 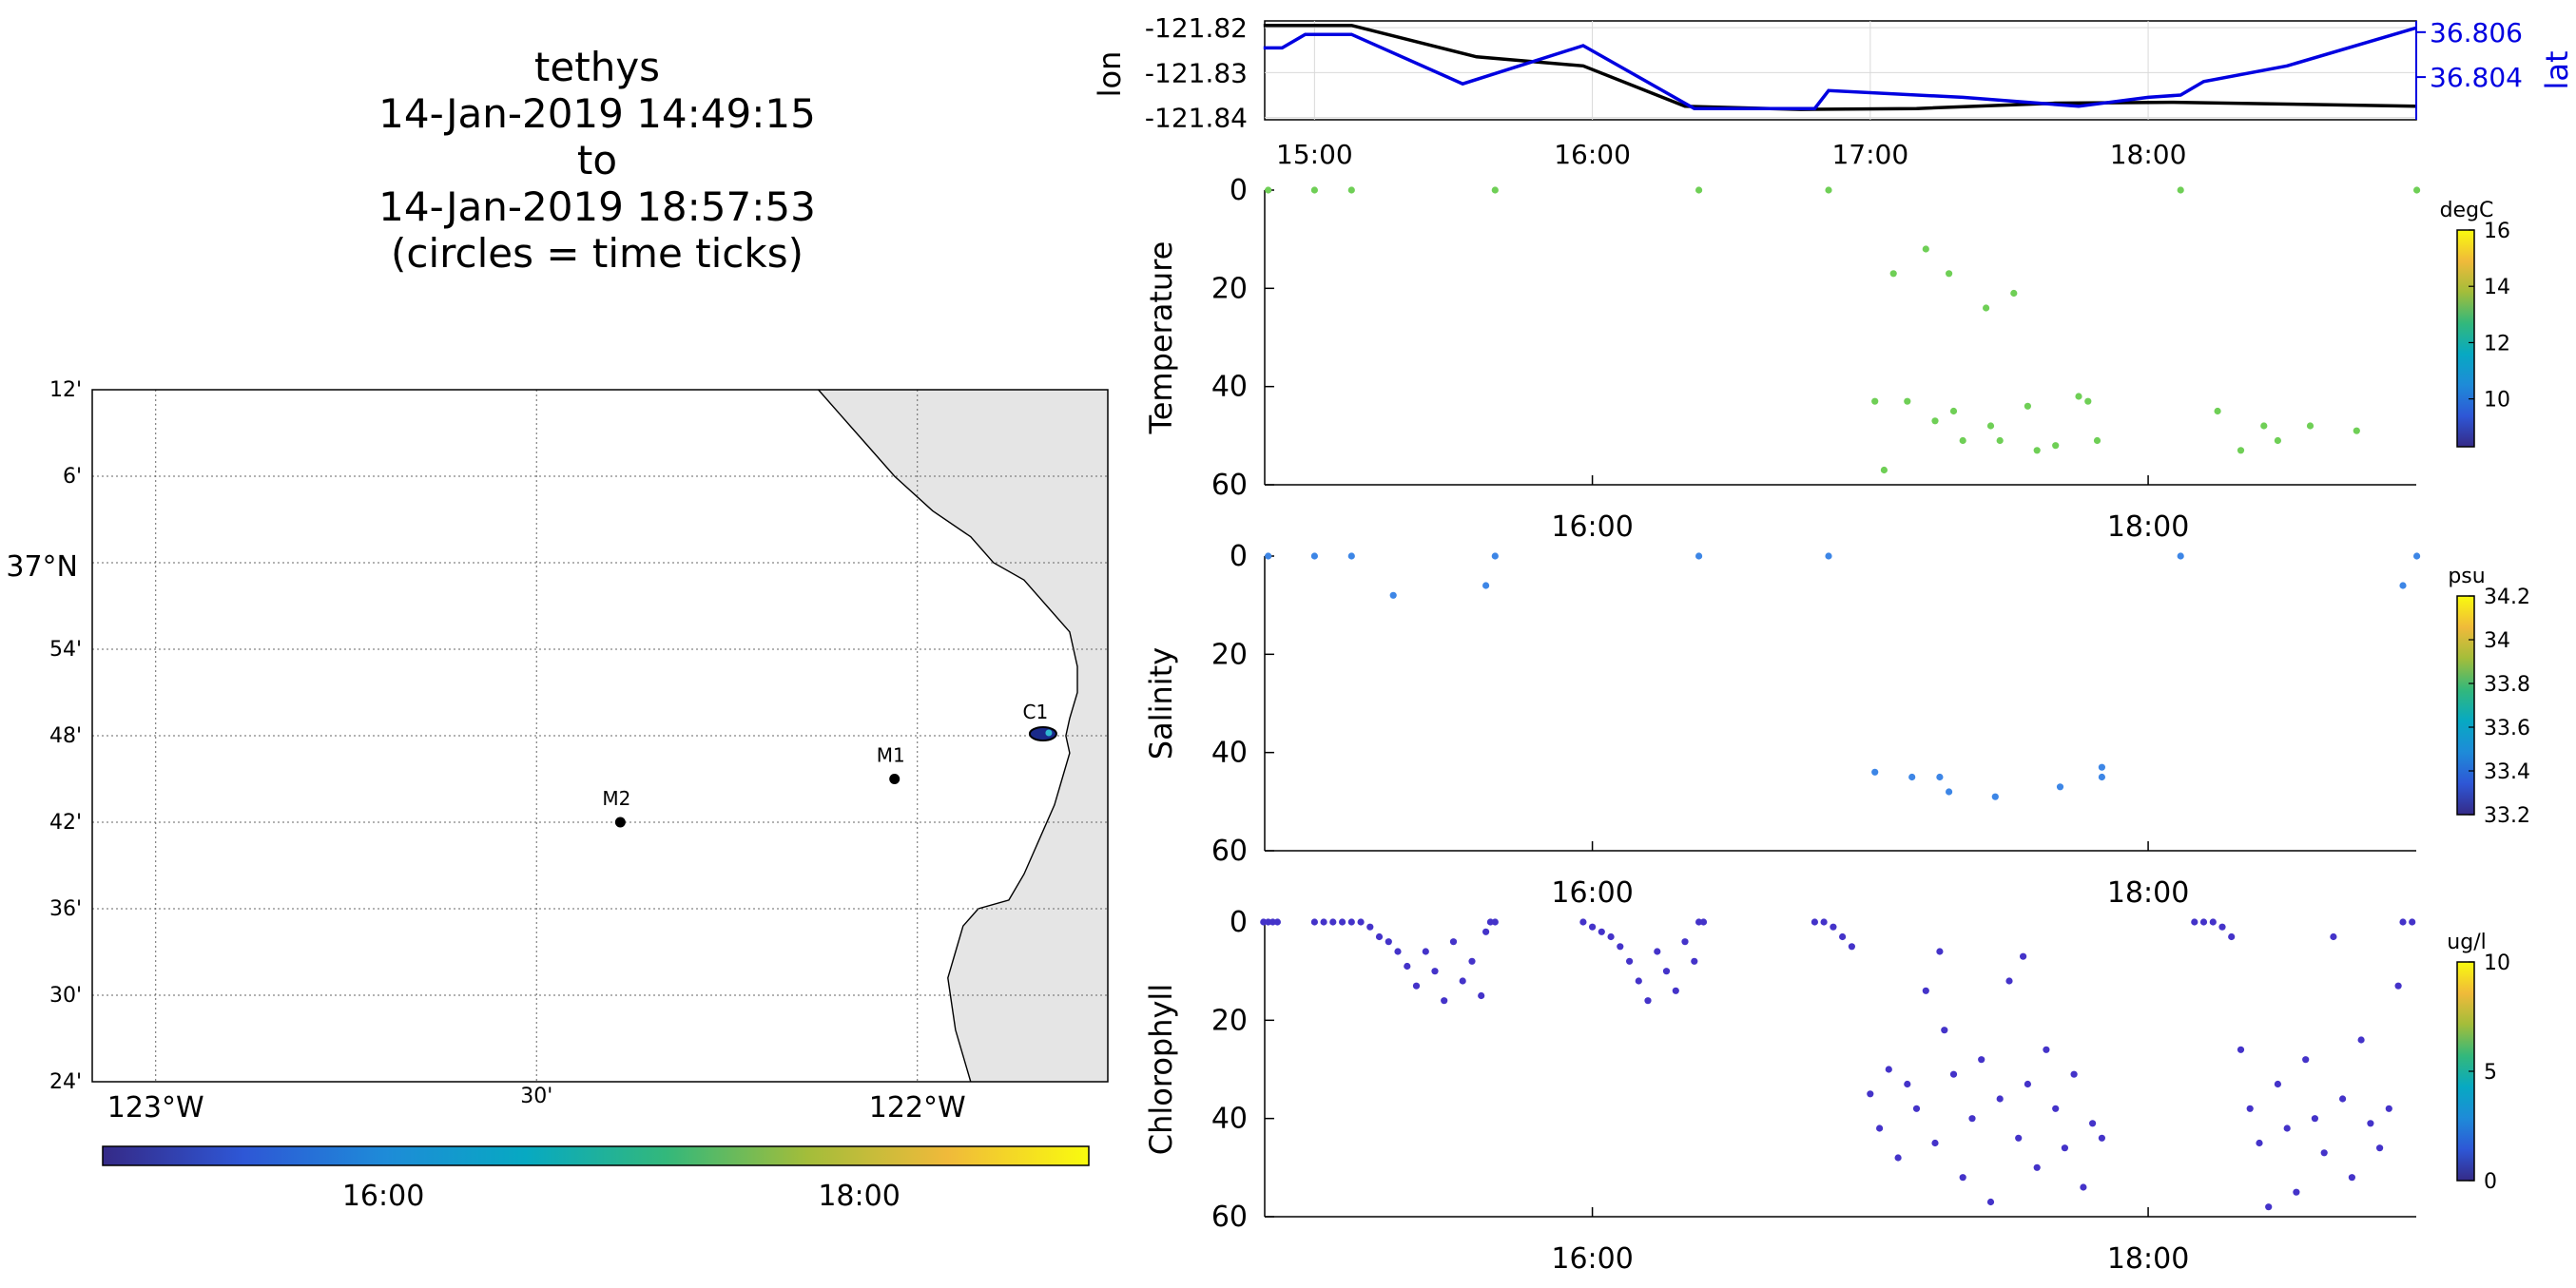 What do you see at coordinates (1196, 28) in the screenshot?
I see `track-y-tick-0: -121.82` at bounding box center [1196, 28].